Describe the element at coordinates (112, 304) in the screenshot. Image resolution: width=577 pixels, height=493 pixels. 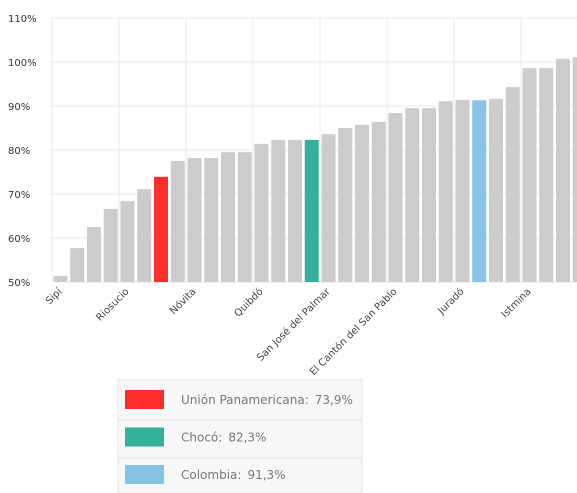
I see `x-tick-label: Riosucio` at that location.